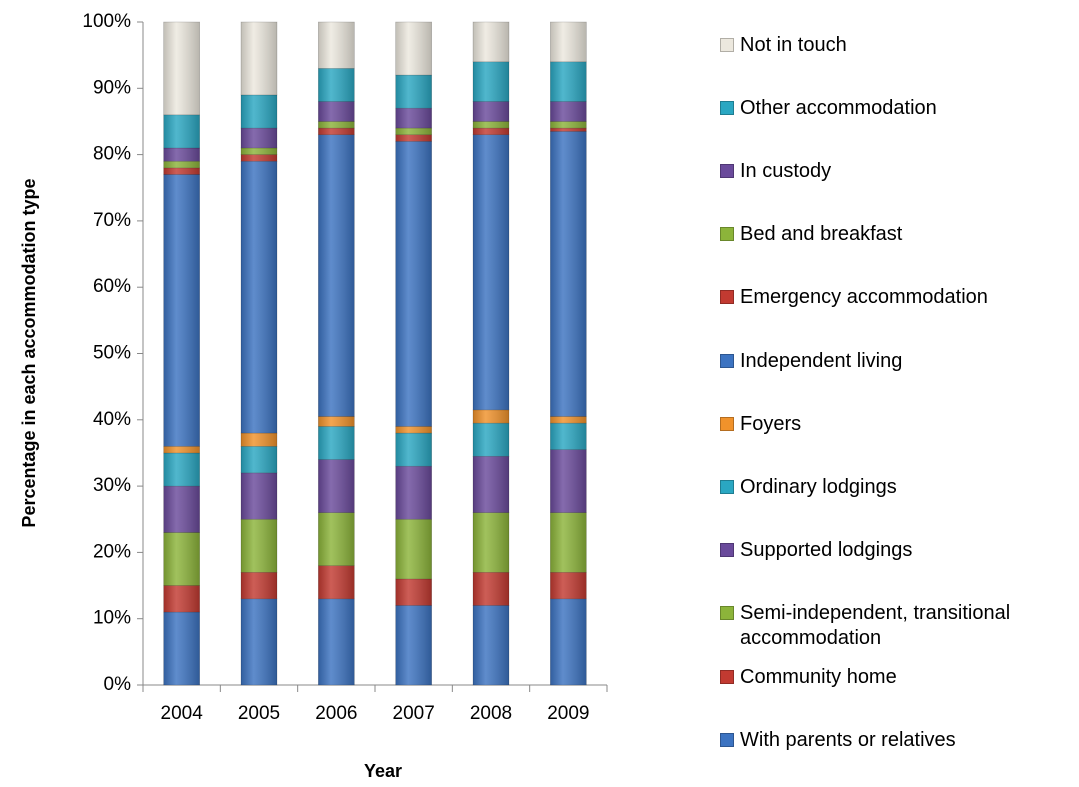 The image size is (1079, 787). Describe the element at coordinates (821, 234) in the screenshot. I see `legend-label: Bed and breakfast` at that location.